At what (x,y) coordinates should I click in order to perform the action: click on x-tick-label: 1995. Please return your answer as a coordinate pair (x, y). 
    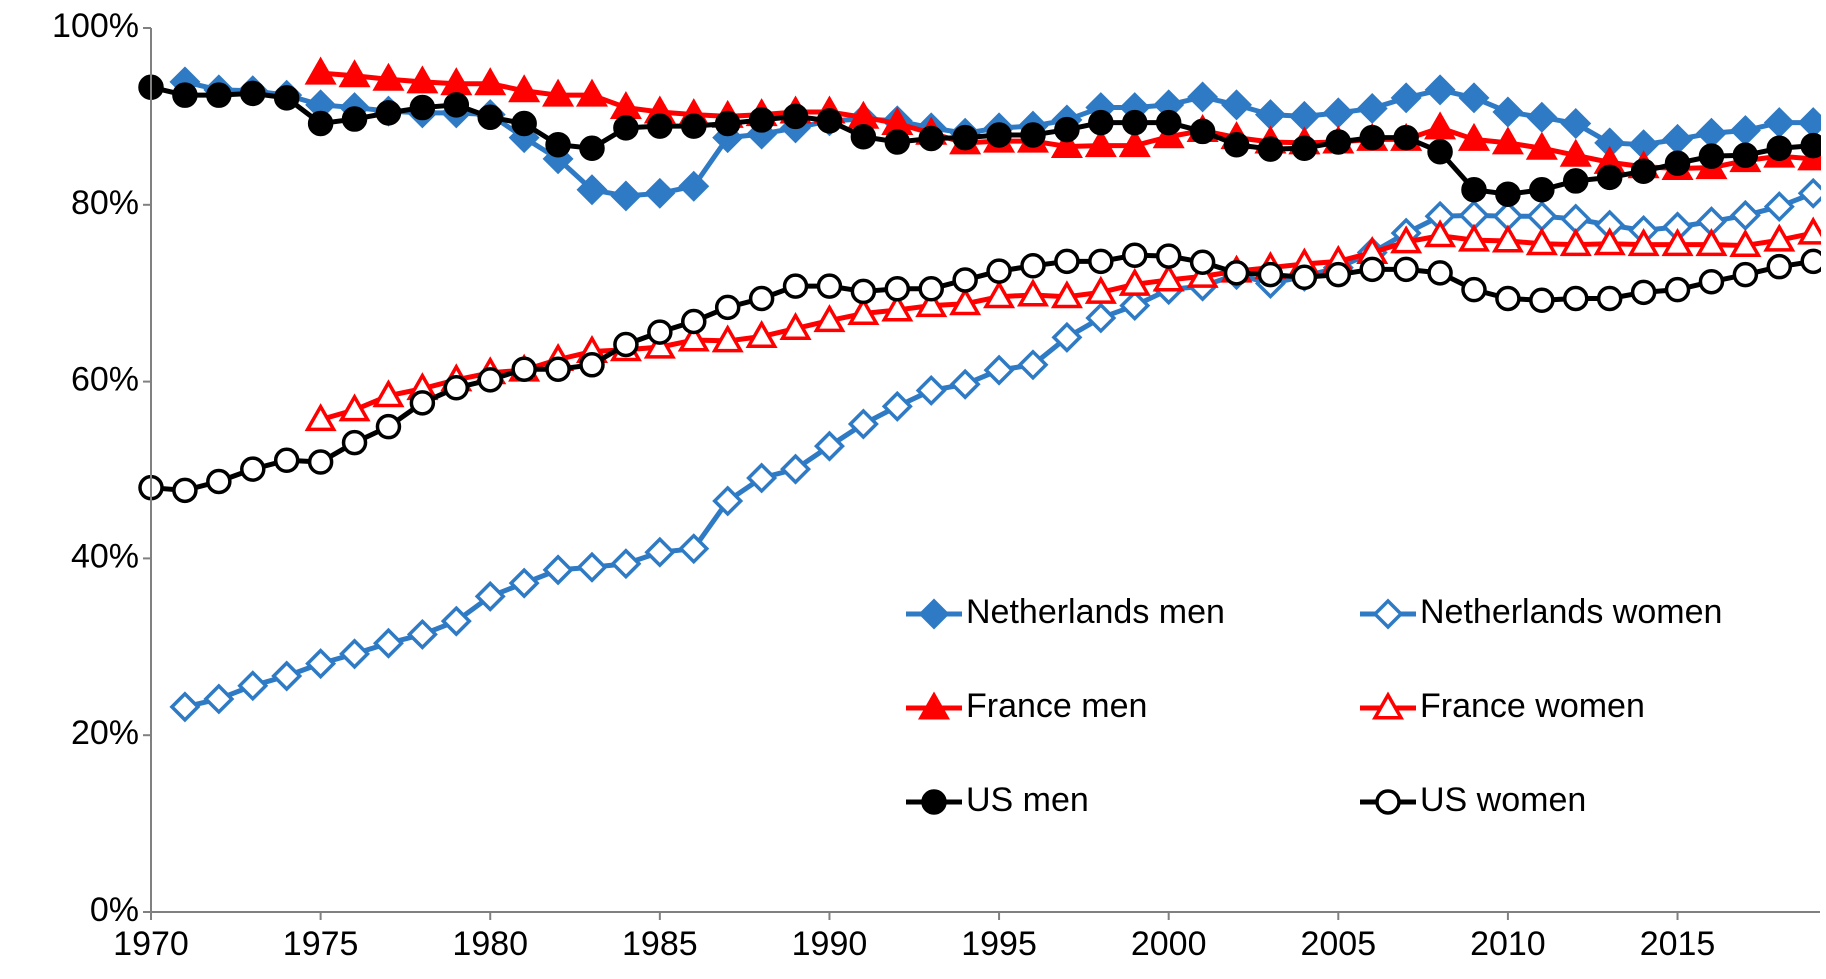
    Looking at the image, I should click on (999, 944).